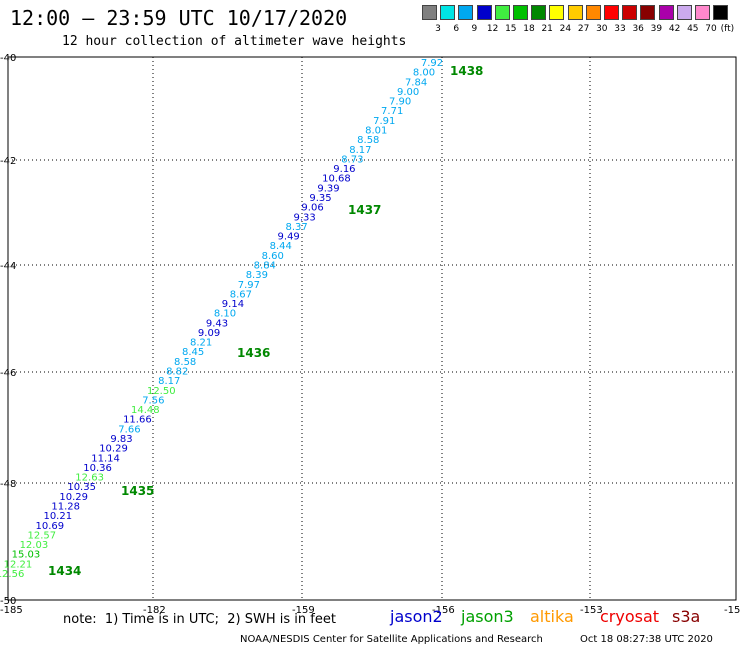 The width and height of the screenshot is (740, 650). What do you see at coordinates (145, 410) in the screenshot?
I see `wave-height-value: 14.48` at bounding box center [145, 410].